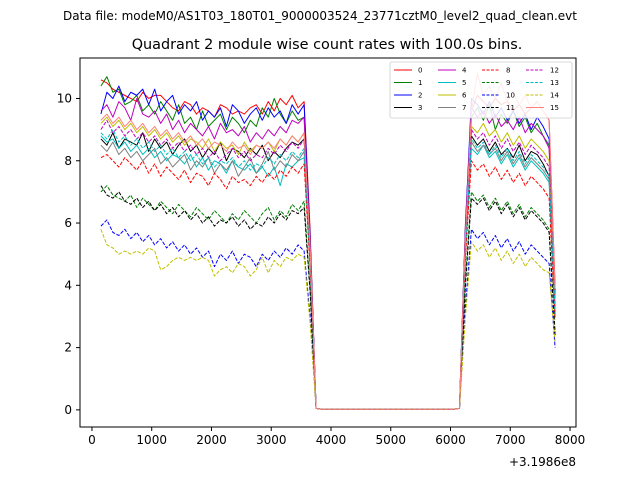 The height and width of the screenshot is (480, 640). Describe the element at coordinates (570, 440) in the screenshot. I see `x-tick-label: 8000` at that location.